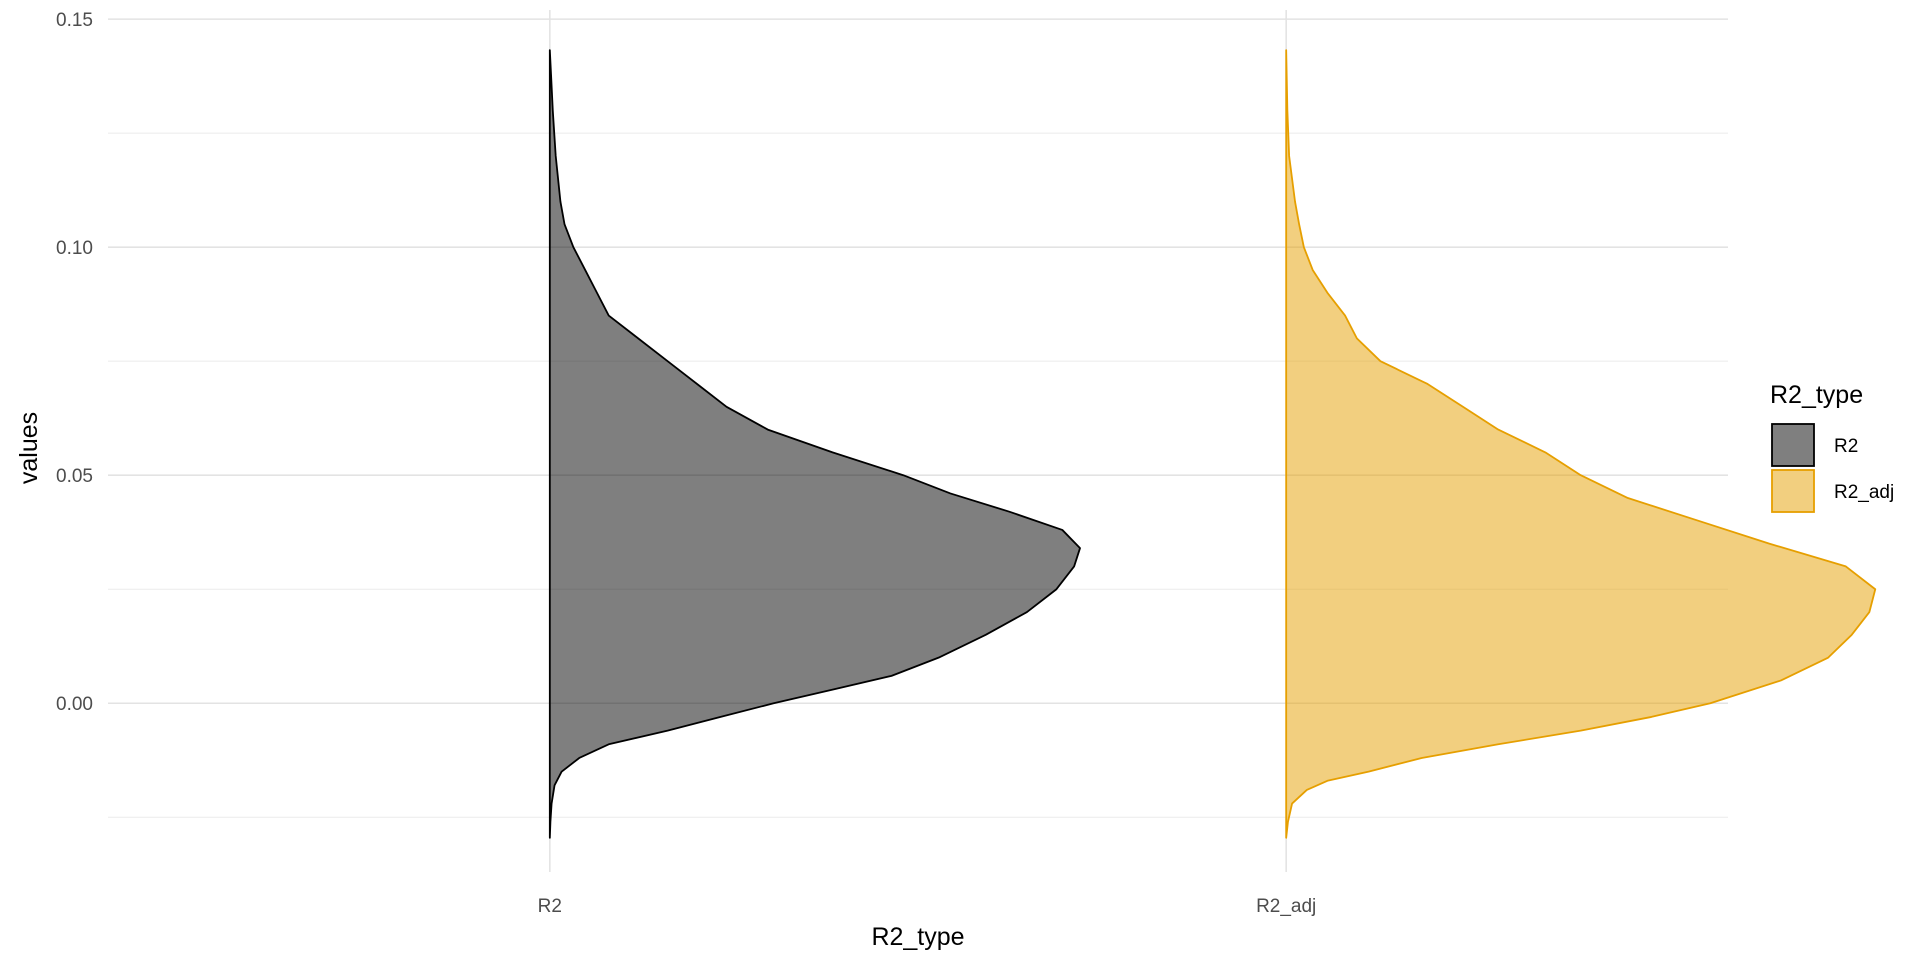 This screenshot has height=960, width=1920. Describe the element at coordinates (74, 362) in the screenshot. I see `y-axis-tick-labels: 0.00 0.05 0.10 0.15` at that location.